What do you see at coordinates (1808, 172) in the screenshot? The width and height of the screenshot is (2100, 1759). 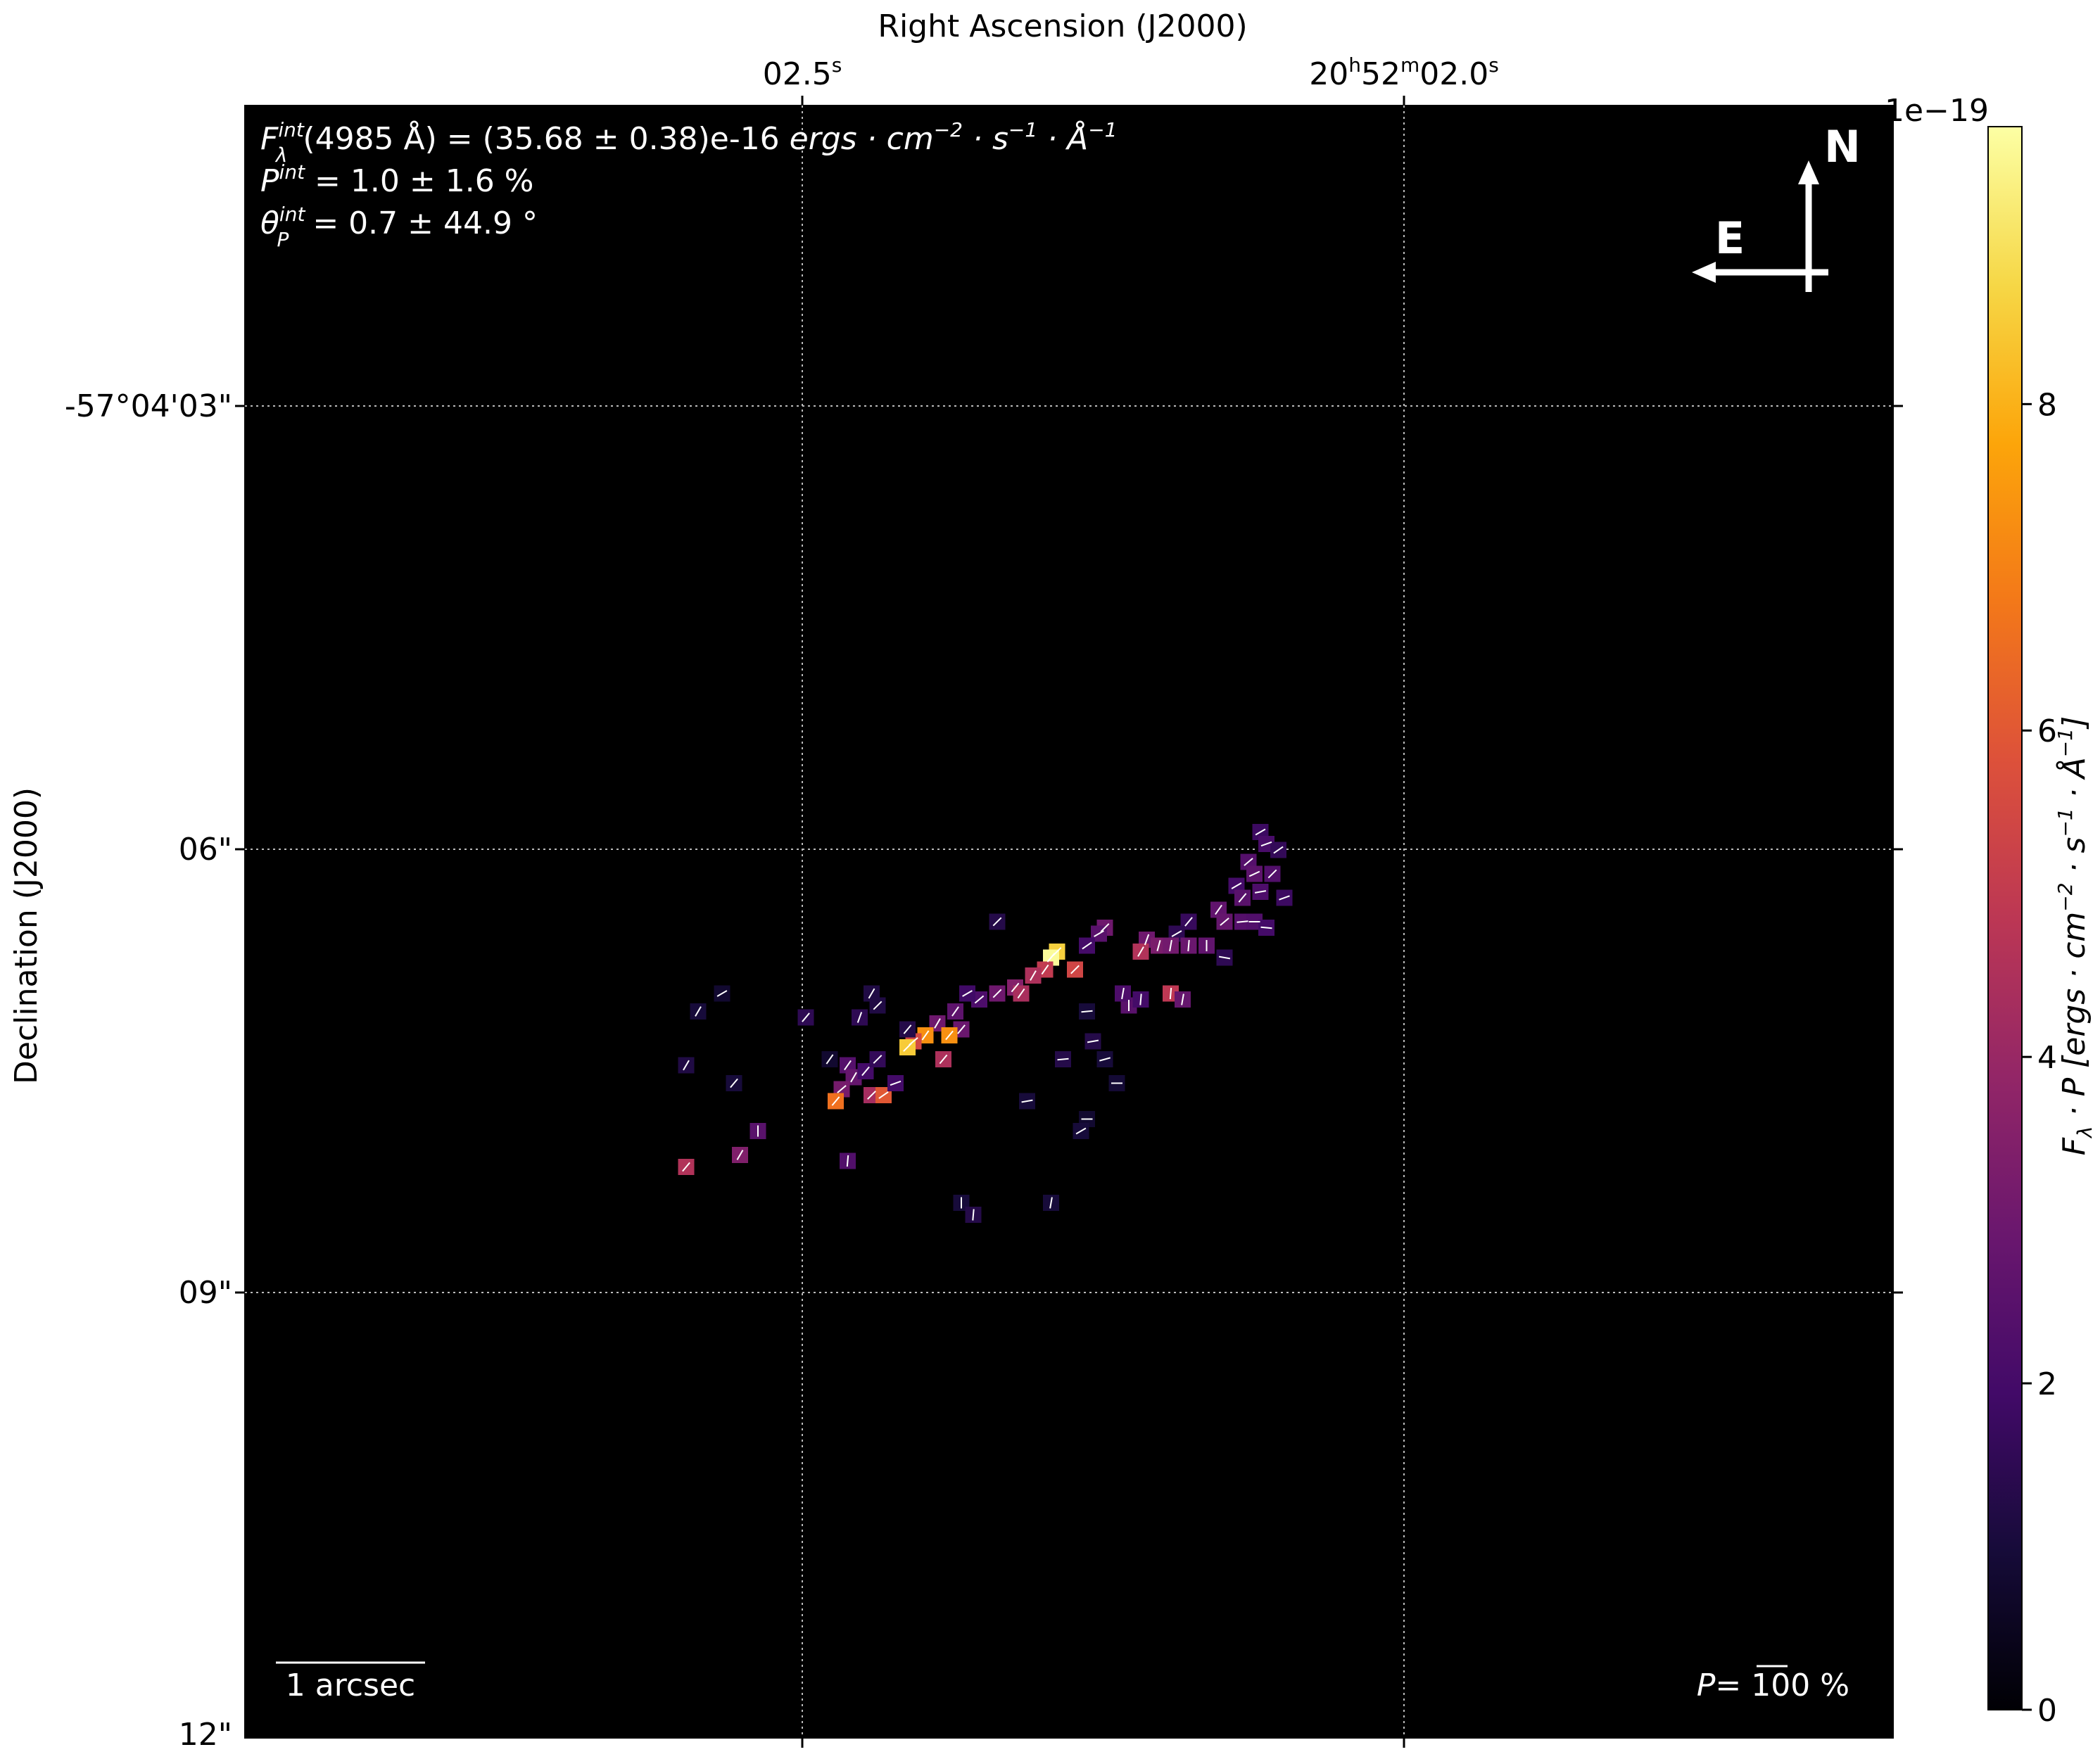 I see `north-arrow-head` at bounding box center [1808, 172].